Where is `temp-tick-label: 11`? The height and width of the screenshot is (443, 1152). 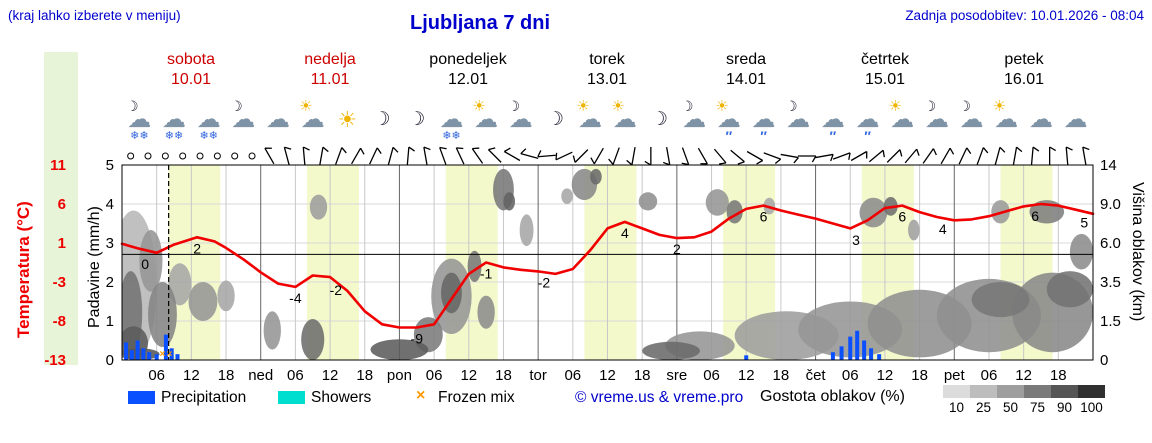
temp-tick-label: 11 is located at coordinates (58, 165).